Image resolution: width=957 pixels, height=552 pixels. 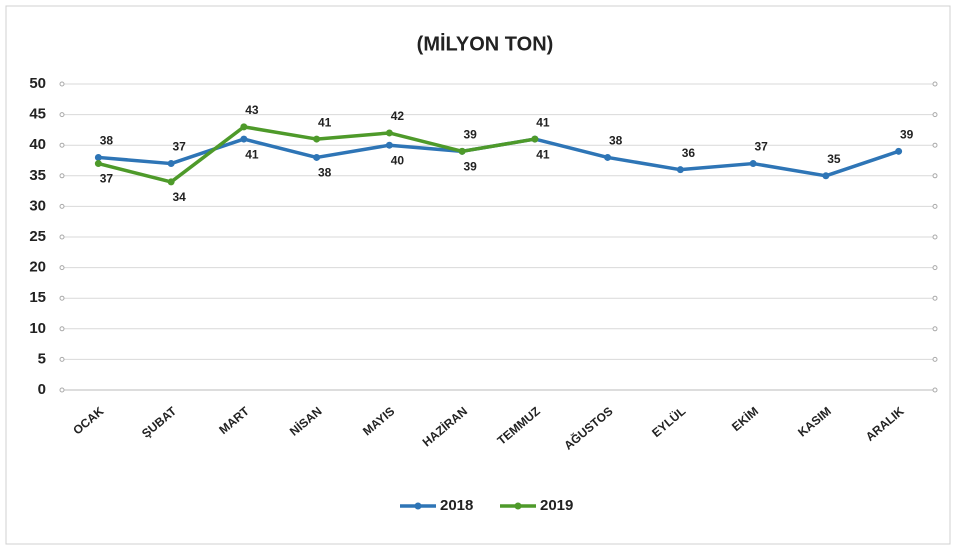 I want to click on chart-title: (MİLYON TON), so click(x=485, y=43).